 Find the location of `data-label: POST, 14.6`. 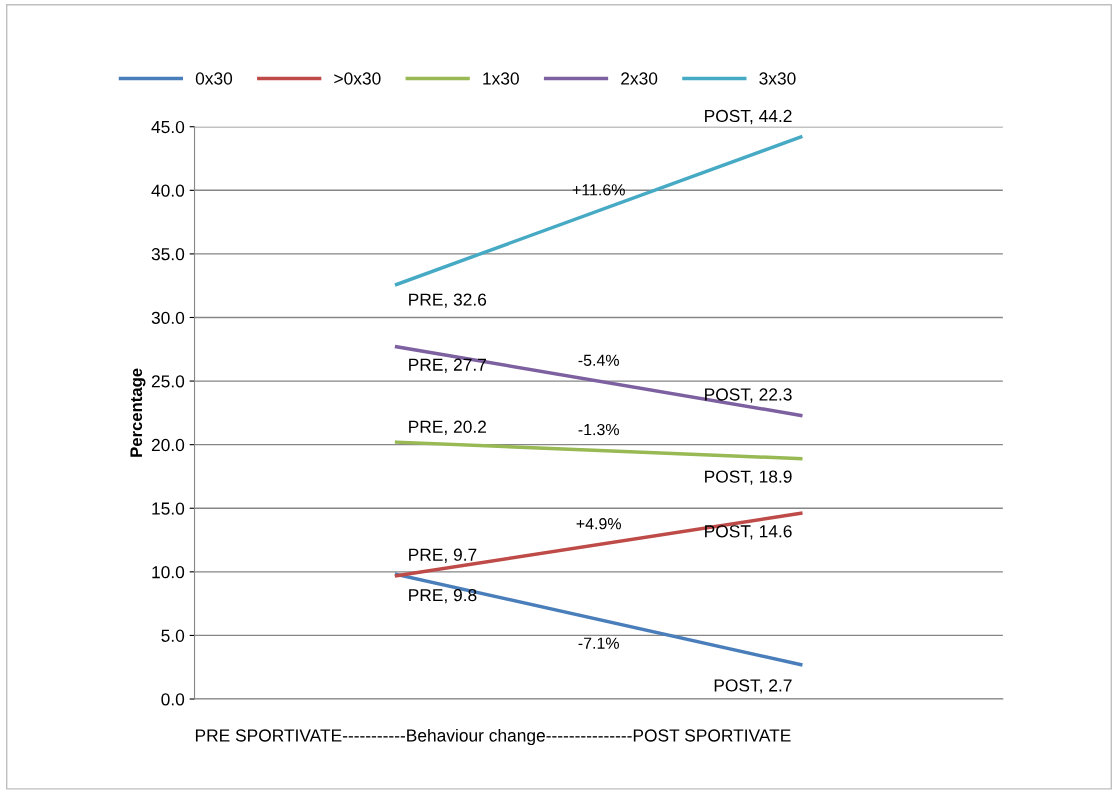

data-label: POST, 14.6 is located at coordinates (748, 532).